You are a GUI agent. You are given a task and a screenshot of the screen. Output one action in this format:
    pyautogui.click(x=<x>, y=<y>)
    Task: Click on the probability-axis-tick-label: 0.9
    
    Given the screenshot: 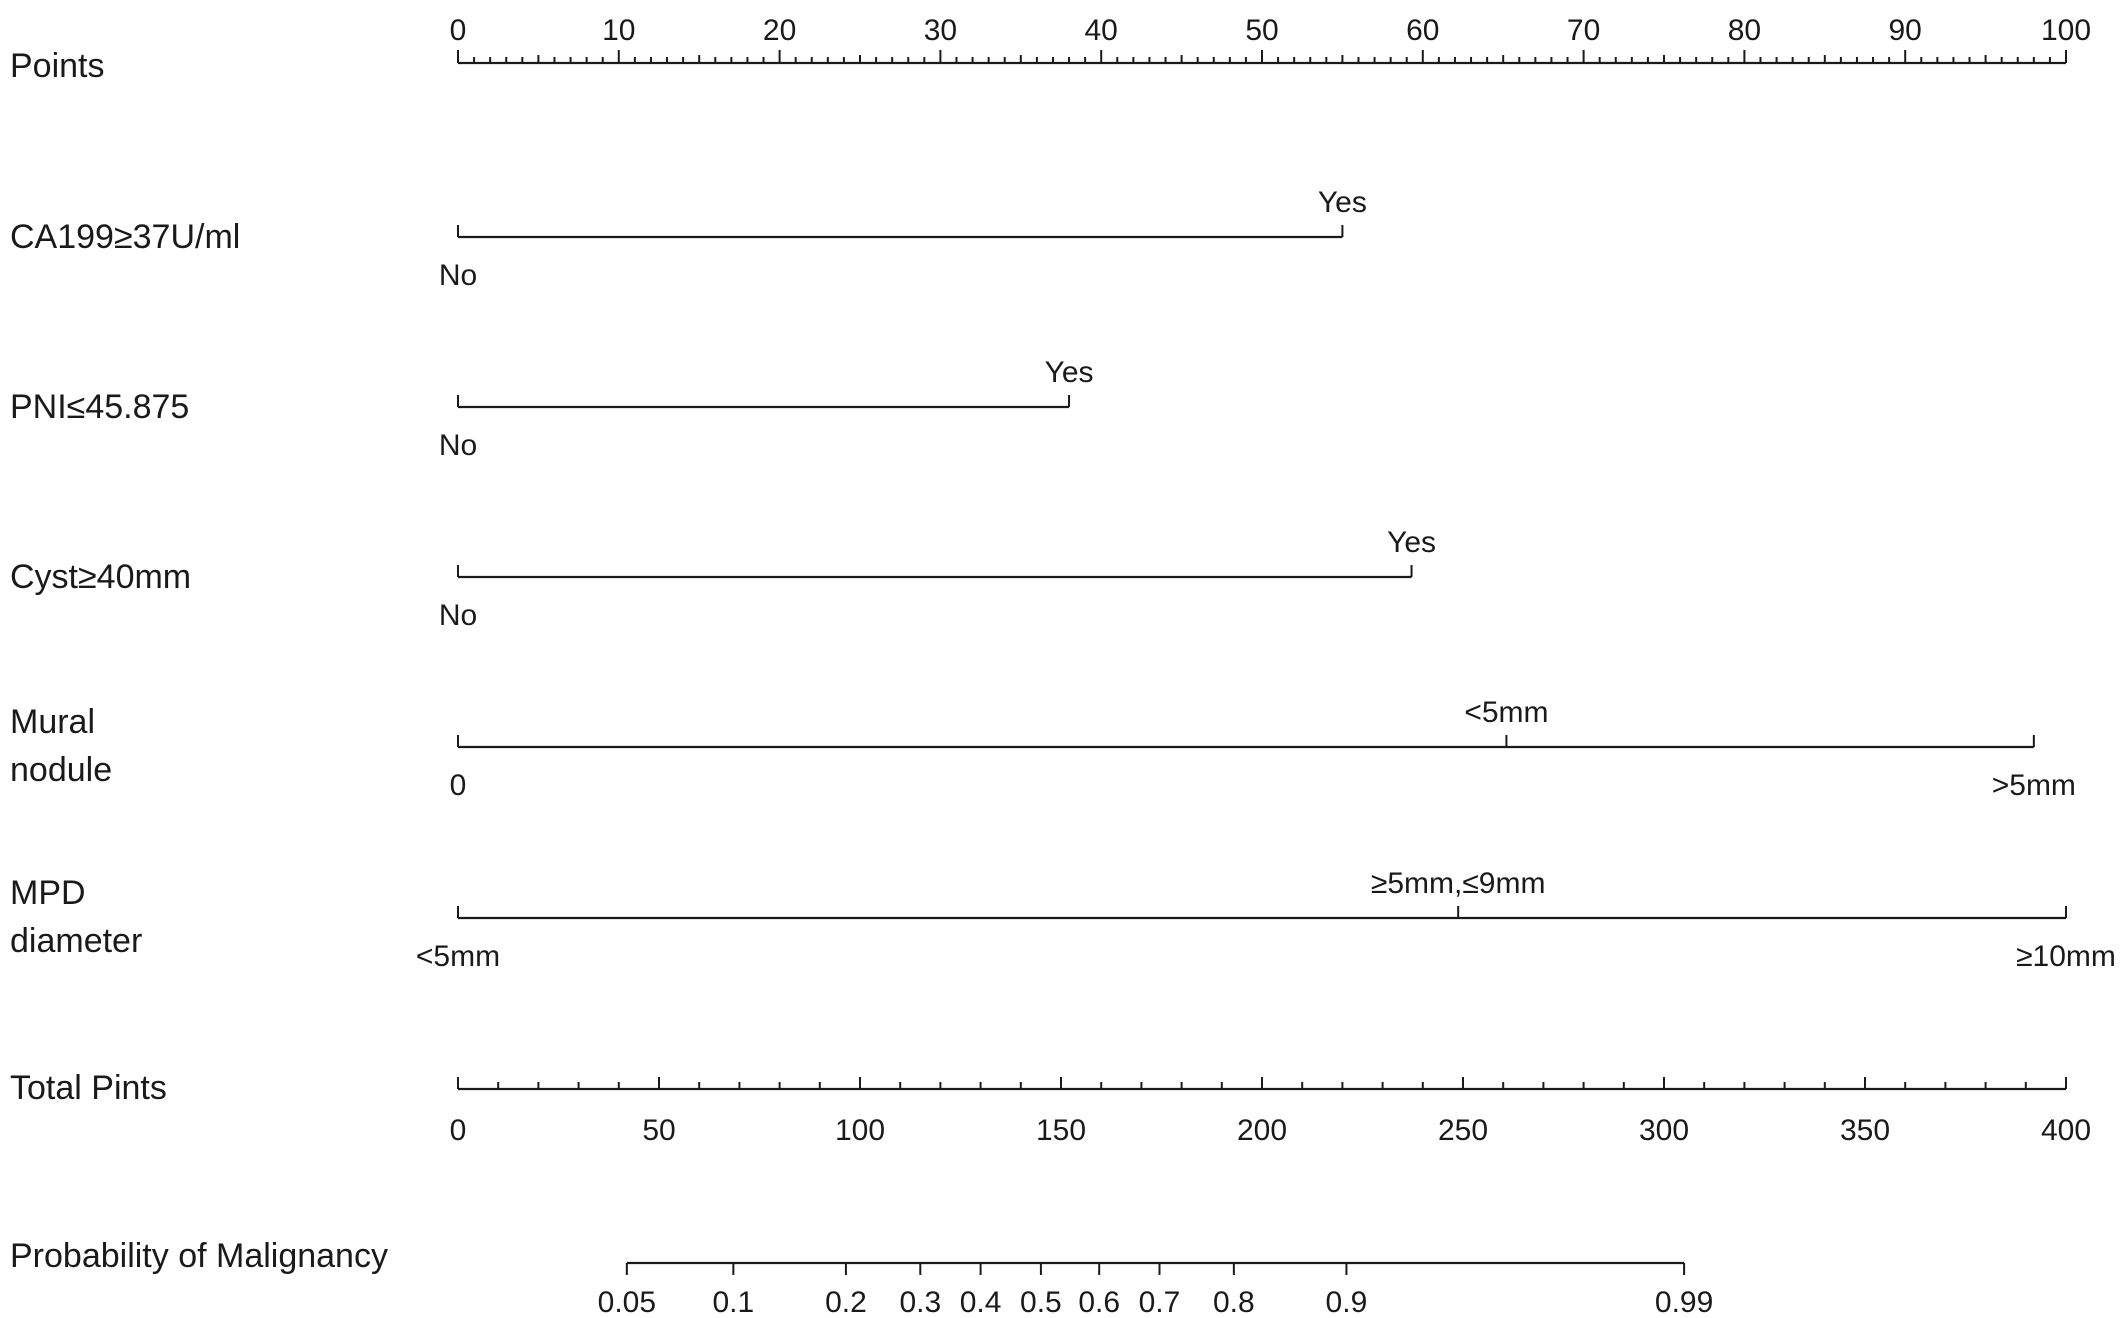 What is the action you would take?
    pyautogui.click(x=1347, y=1302)
    